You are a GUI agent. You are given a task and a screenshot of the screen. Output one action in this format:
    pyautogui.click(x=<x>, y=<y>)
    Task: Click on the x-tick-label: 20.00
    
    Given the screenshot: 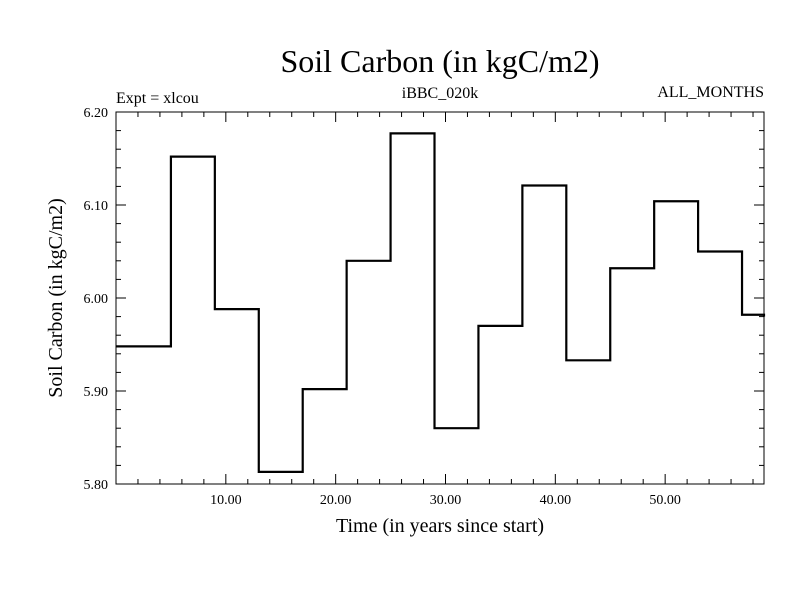 What is the action you would take?
    pyautogui.click(x=336, y=500)
    